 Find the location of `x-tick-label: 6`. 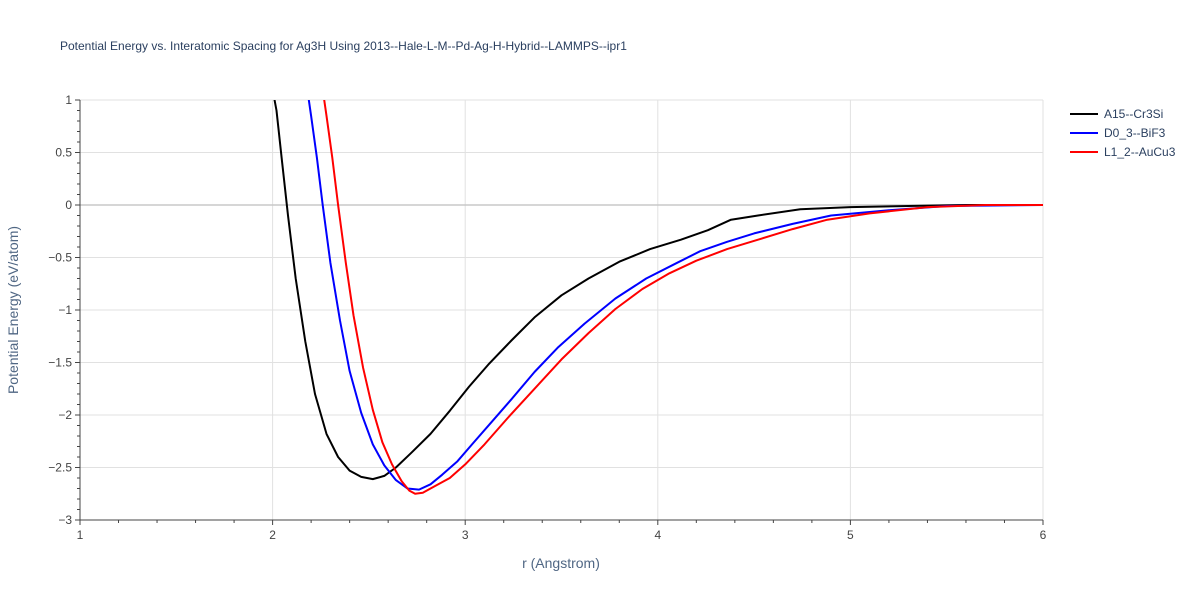

x-tick-label: 6 is located at coordinates (1043, 535).